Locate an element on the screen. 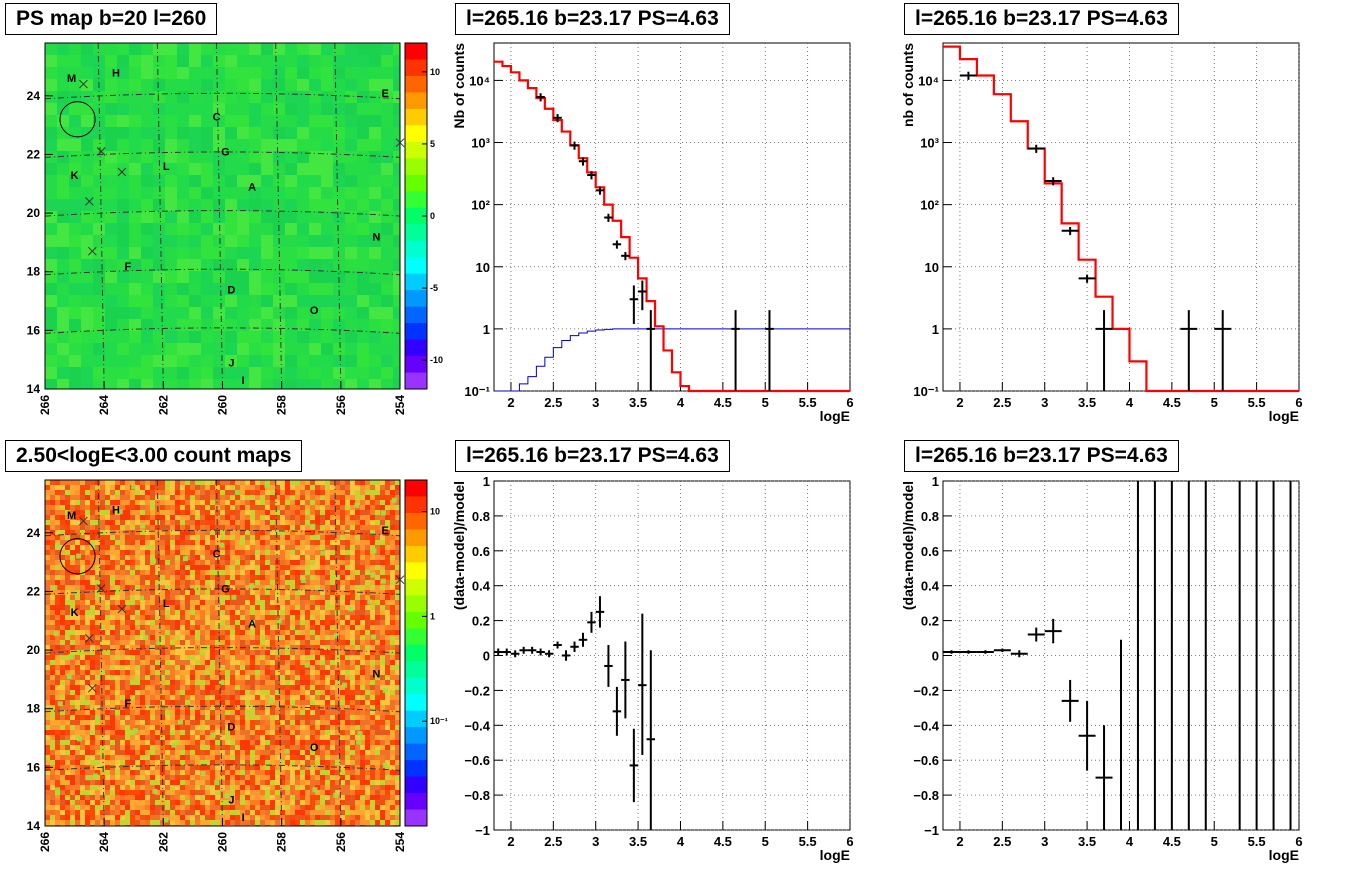 This screenshot has width=1348, height=880. y-axis-label: Nb of counts is located at coordinates (459, 86).